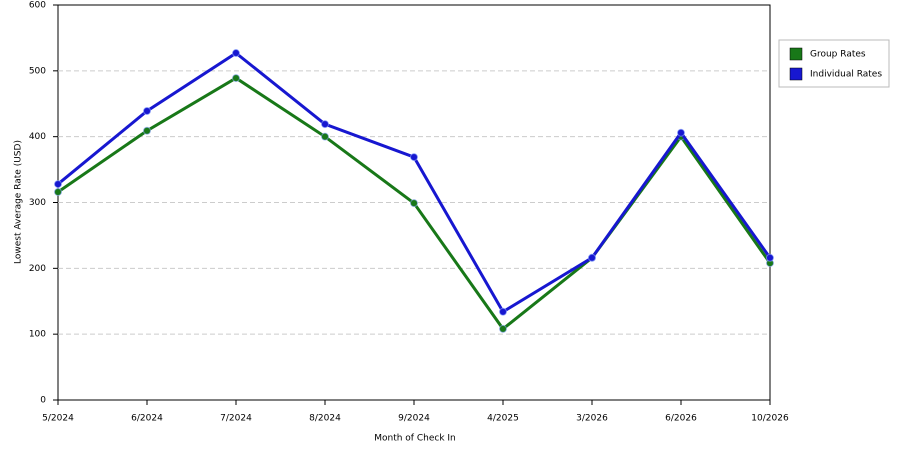 Image resolution: width=900 pixels, height=450 pixels. I want to click on x-axis-label: Month of Check In, so click(415, 439).